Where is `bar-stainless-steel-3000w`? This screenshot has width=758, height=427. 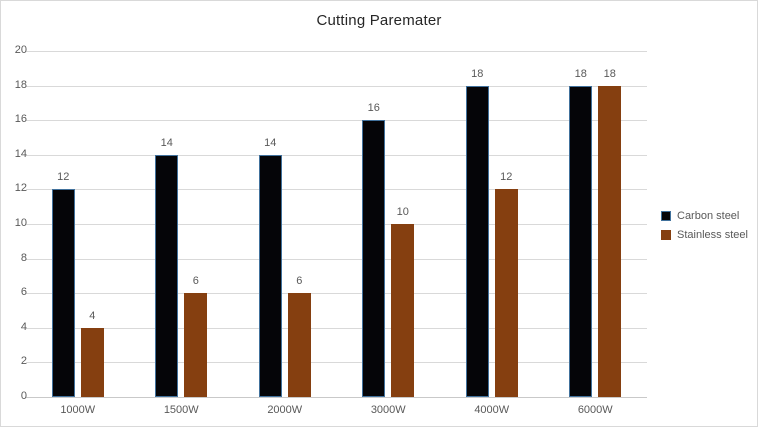
bar-stainless-steel-3000w is located at coordinates (403, 310).